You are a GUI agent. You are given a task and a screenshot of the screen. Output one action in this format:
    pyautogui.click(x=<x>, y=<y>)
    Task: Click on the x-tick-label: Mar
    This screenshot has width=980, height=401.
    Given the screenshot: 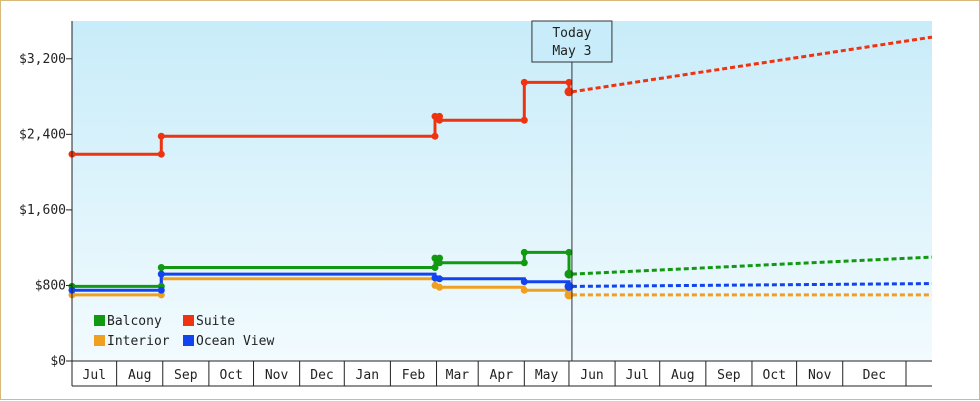 What is the action you would take?
    pyautogui.click(x=458, y=375)
    